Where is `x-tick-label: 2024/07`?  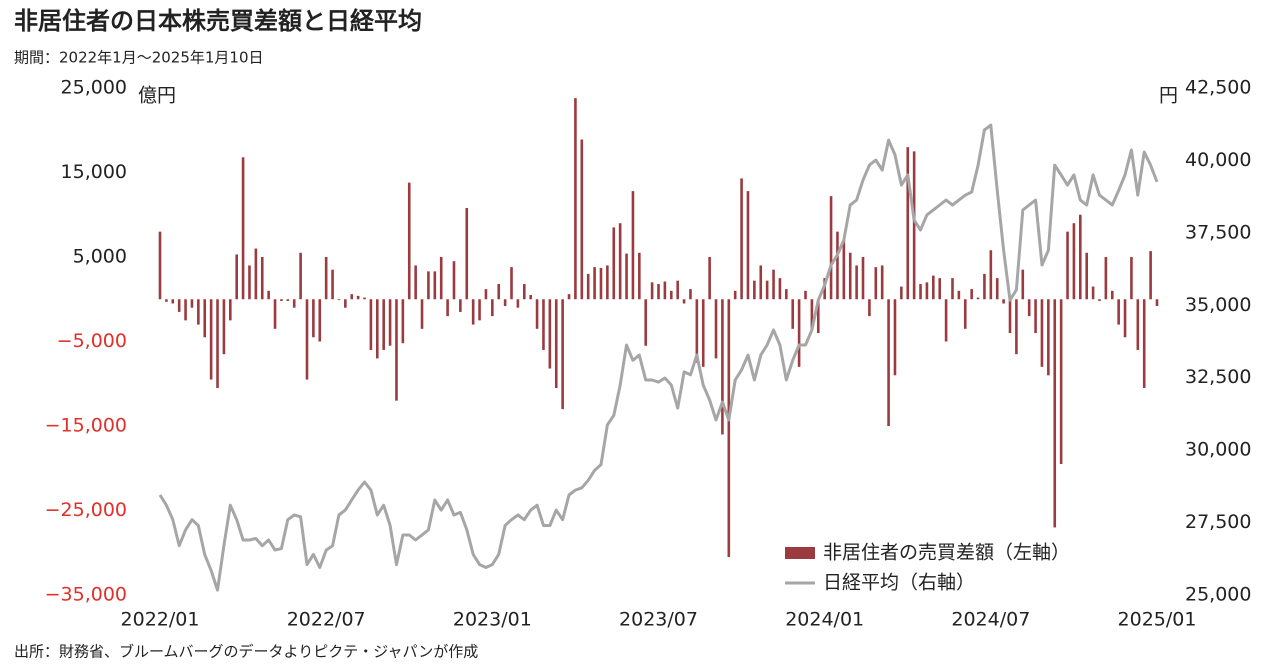 x-tick-label: 2024/07 is located at coordinates (990, 620).